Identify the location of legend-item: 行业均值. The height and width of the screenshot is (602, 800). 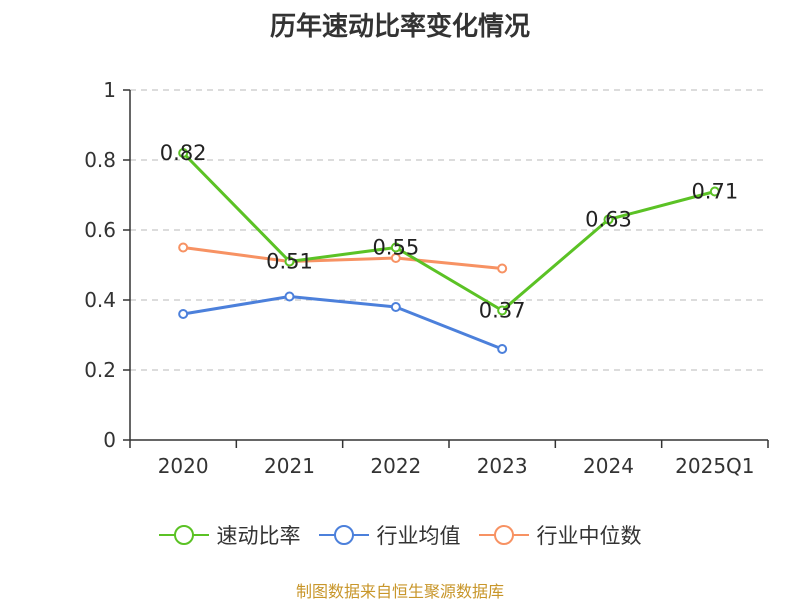
(389, 535).